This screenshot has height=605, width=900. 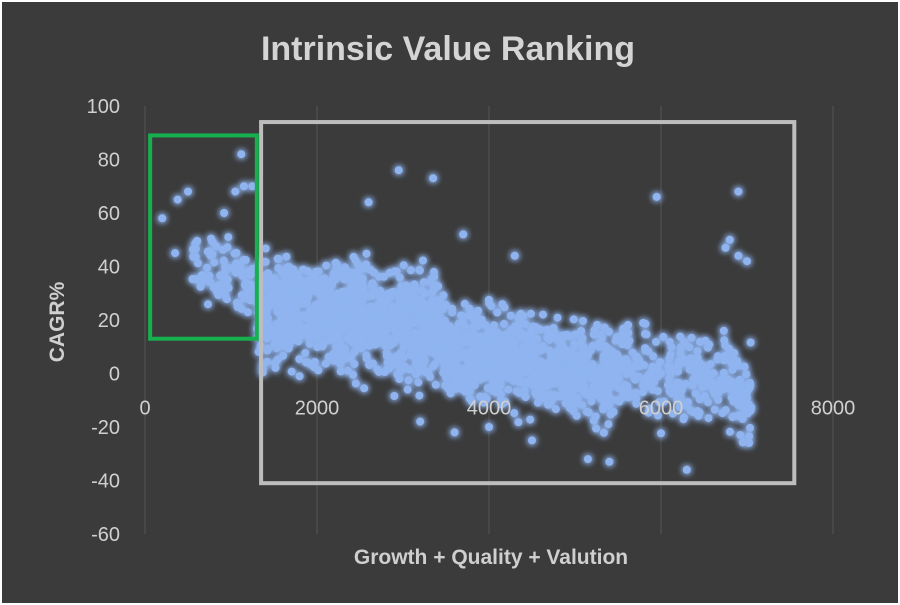 What do you see at coordinates (114, 375) in the screenshot?
I see `y-tick-label: 0` at bounding box center [114, 375].